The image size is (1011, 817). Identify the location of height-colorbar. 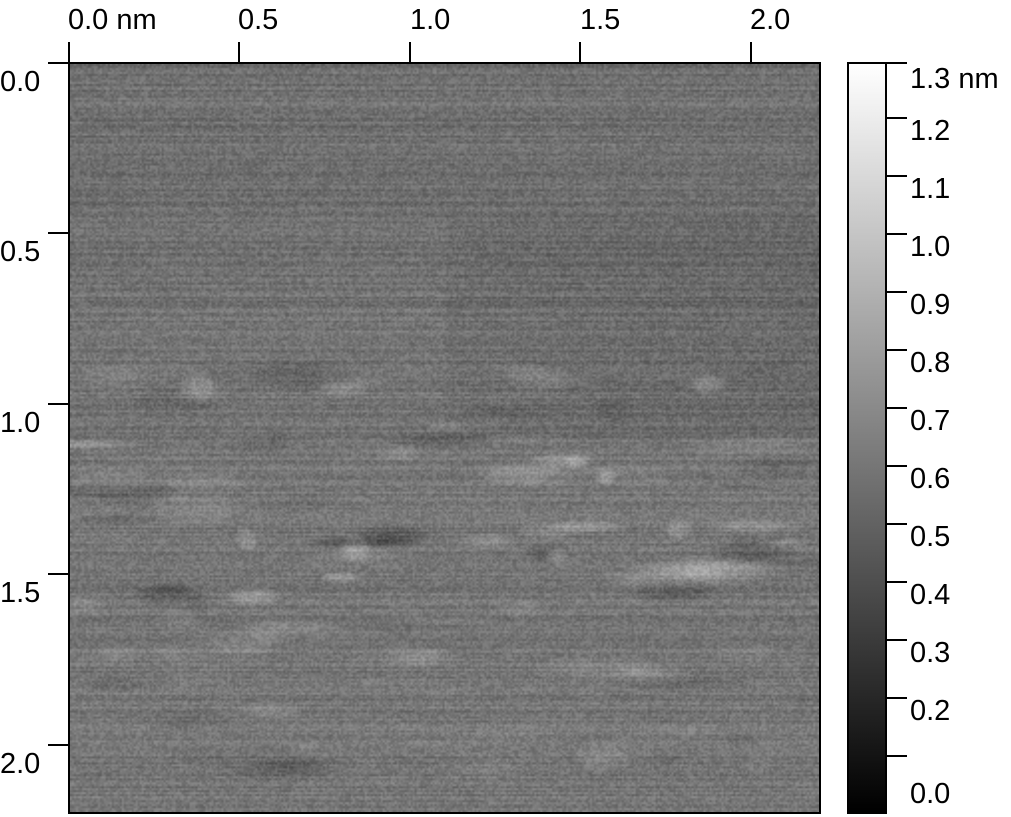
(867, 438).